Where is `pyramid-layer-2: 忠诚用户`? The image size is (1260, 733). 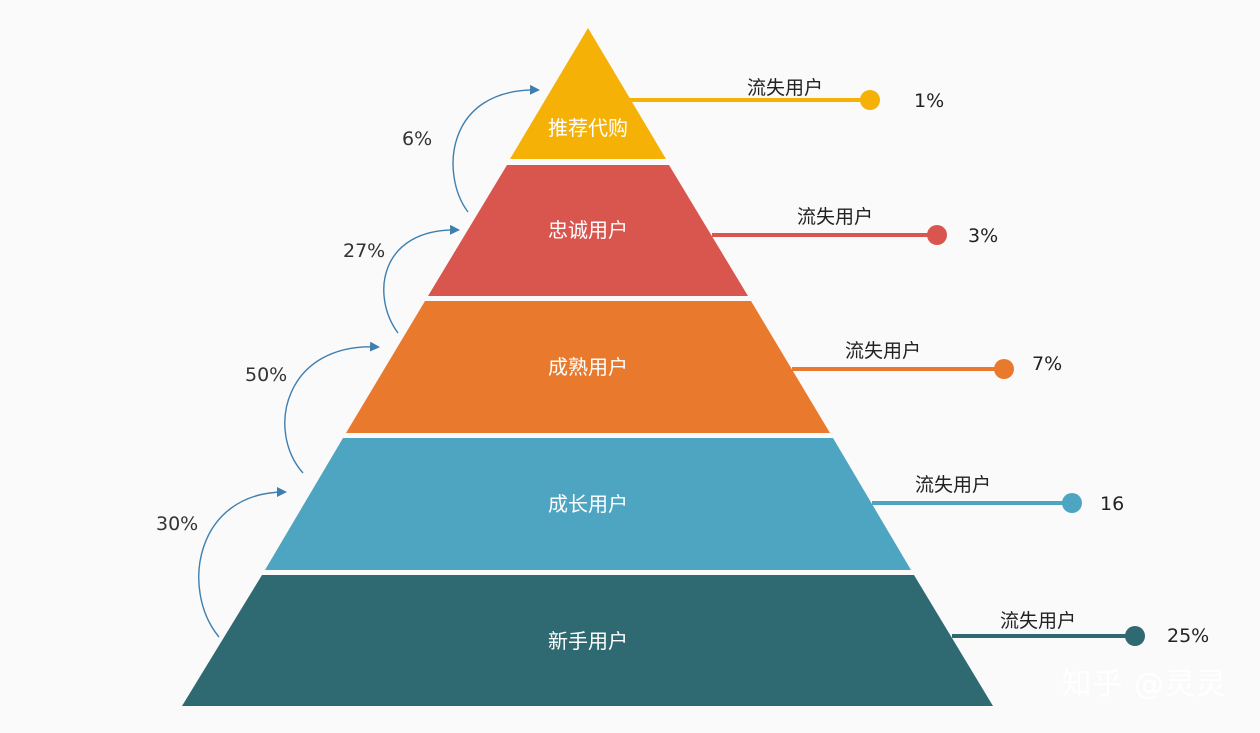
pyramid-layer-2: 忠诚用户 is located at coordinates (588, 230).